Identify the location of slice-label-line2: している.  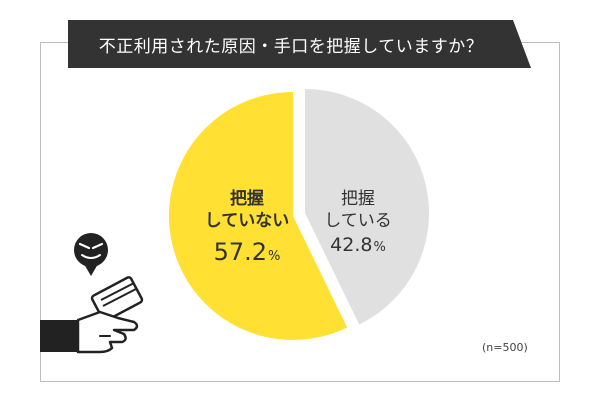
(358, 221).